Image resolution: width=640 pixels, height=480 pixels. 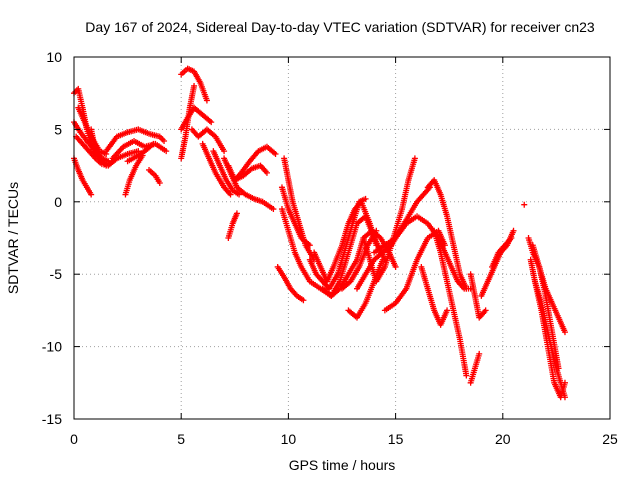 What do you see at coordinates (342, 465) in the screenshot?
I see `x-axis-label: GPS time / hours` at bounding box center [342, 465].